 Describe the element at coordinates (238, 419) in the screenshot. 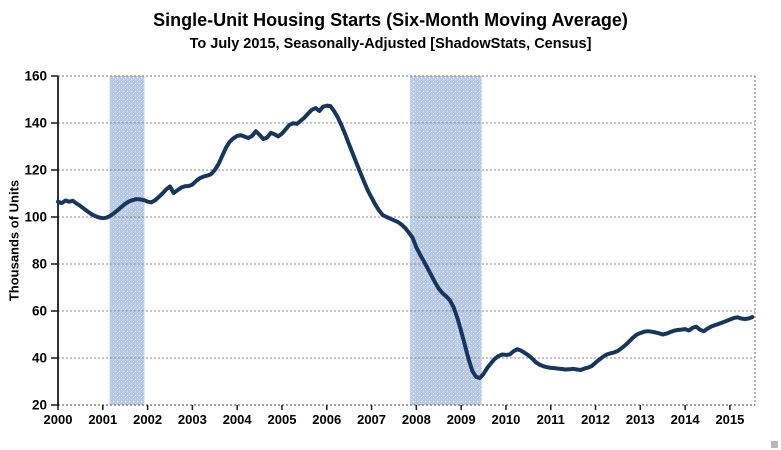

I see `x-tick-label: 2004` at that location.